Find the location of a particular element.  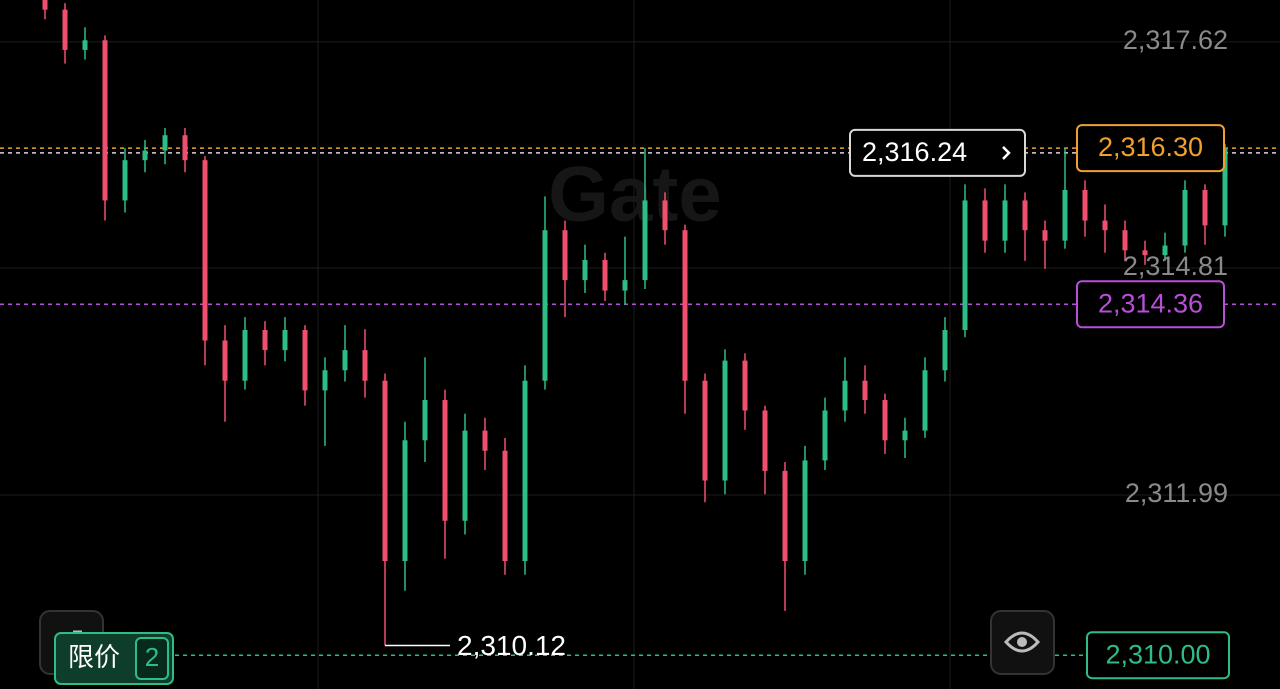

eye-pupil is located at coordinates (1022, 642).